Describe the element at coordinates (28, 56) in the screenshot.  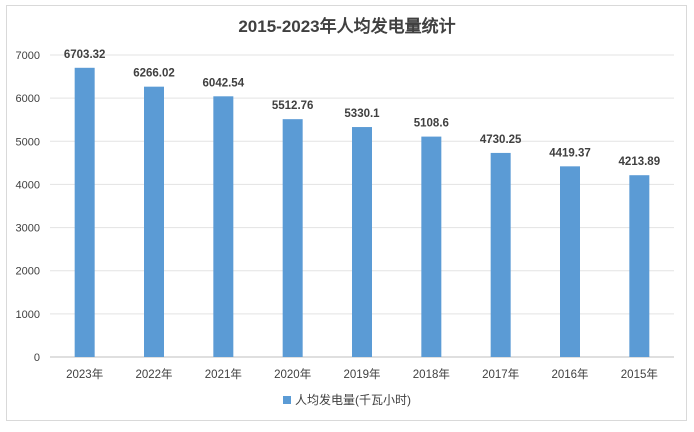
I see `y-tick-label: 7000` at that location.